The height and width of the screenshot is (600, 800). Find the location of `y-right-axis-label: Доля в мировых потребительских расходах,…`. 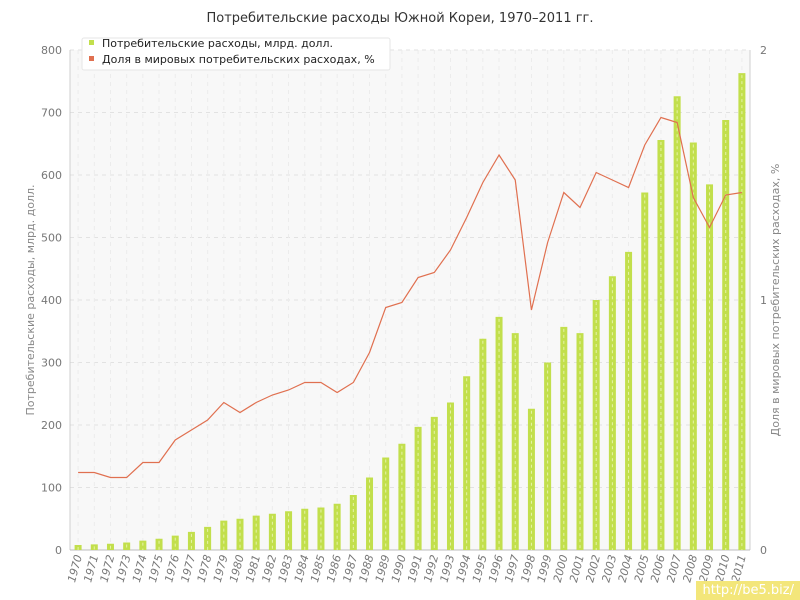

y-right-axis-label: Доля в мировых потребительских расходах,… is located at coordinates (775, 300).